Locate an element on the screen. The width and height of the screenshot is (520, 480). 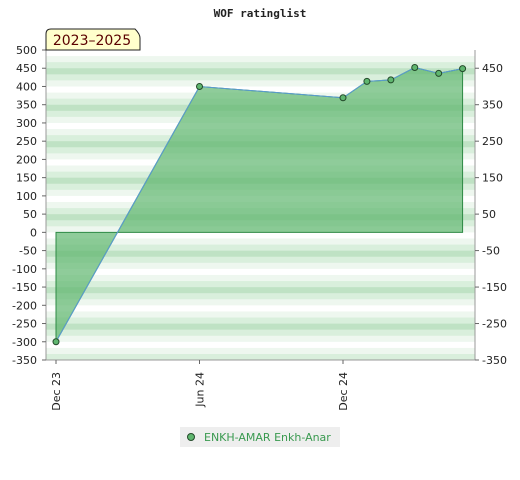
left-tick-label: 350 is located at coordinates (26, 105).